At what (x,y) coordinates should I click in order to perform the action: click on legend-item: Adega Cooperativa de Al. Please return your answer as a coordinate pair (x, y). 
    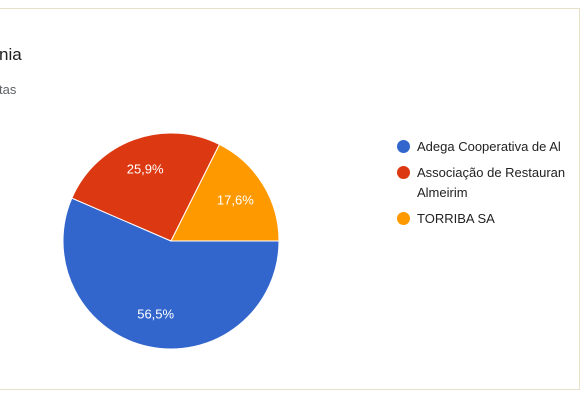
    Looking at the image, I should click on (487, 147).